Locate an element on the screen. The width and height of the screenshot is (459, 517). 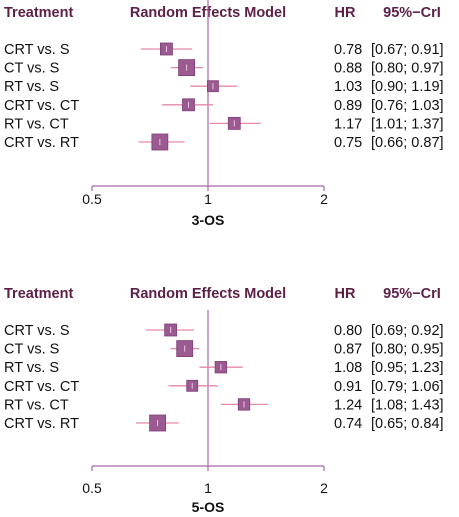
hr-value: 0.87 is located at coordinates (348, 350).